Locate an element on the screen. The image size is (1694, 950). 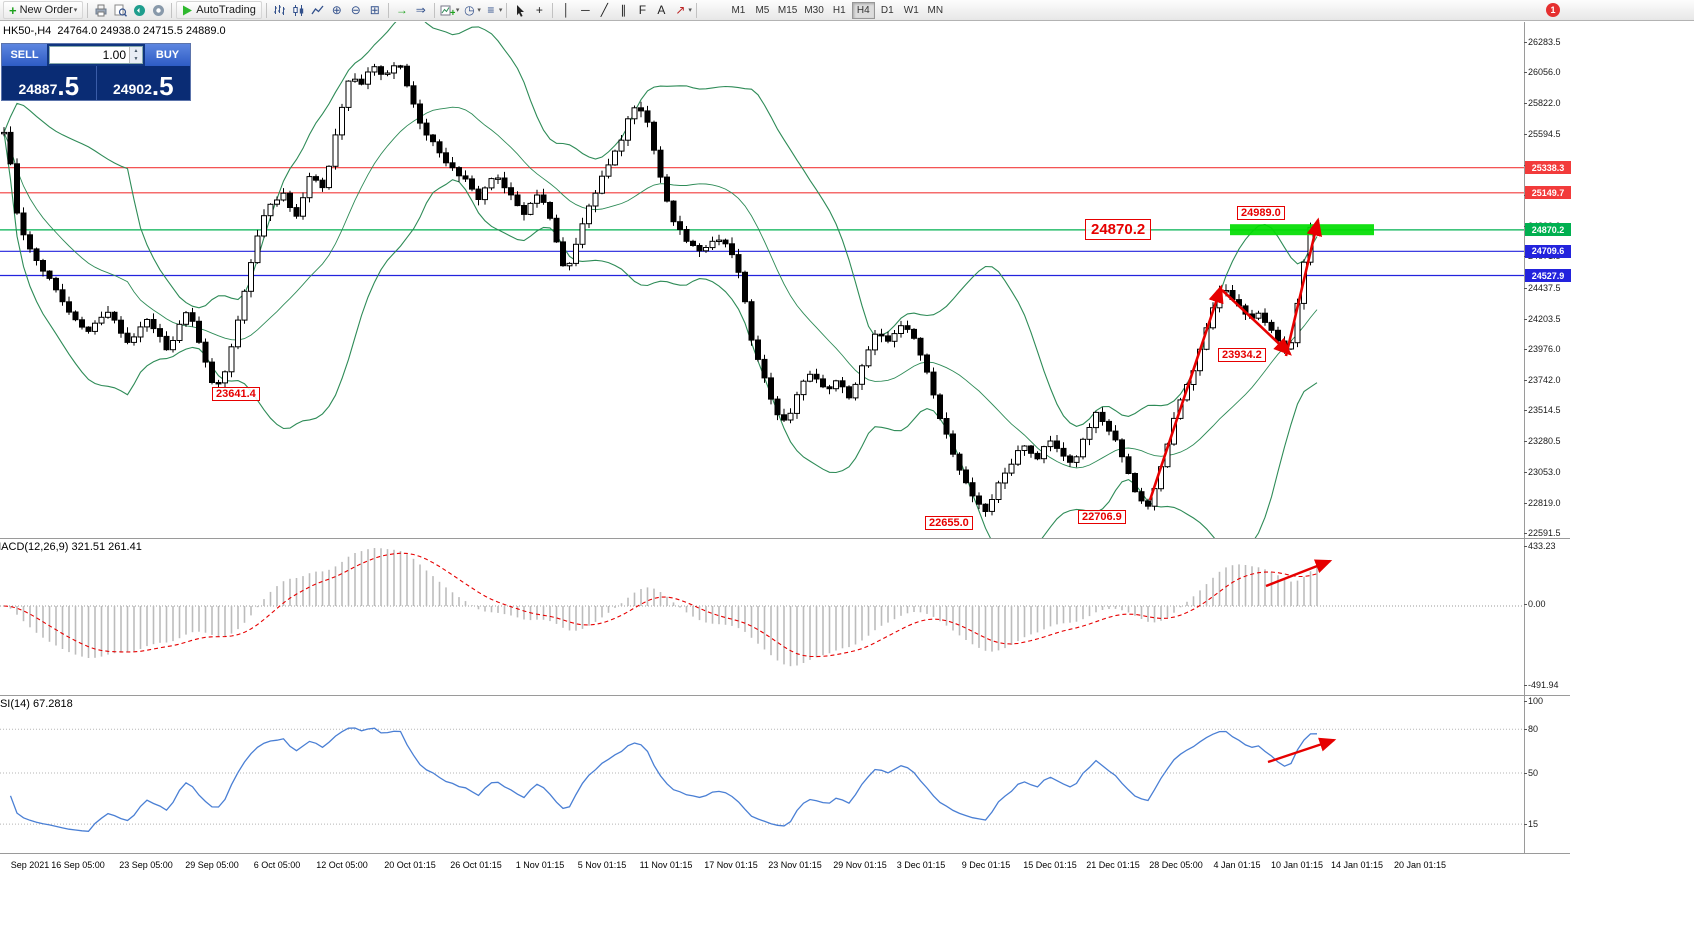
notification-badge: 1 is located at coordinates (1553, 10).